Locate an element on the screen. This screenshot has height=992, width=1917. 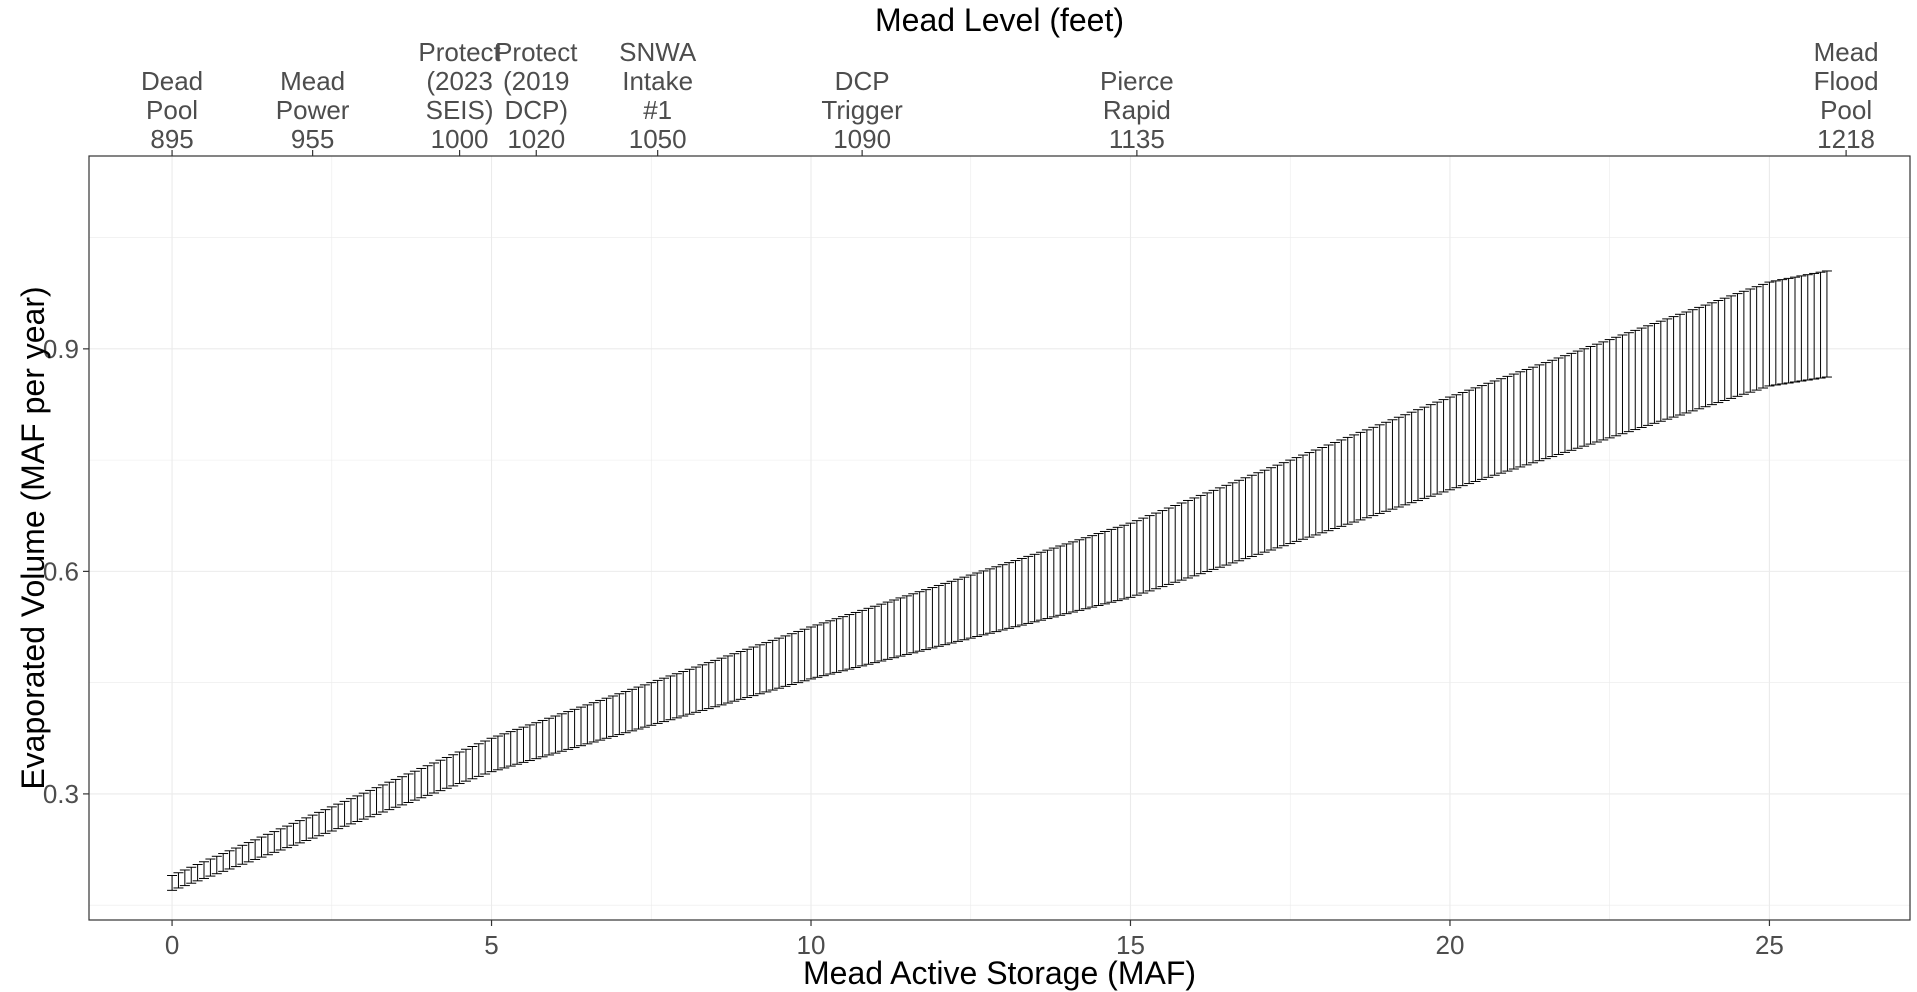
y-axis-title: Evaporated Volume (MAF per year) is located at coordinates (33, 537).